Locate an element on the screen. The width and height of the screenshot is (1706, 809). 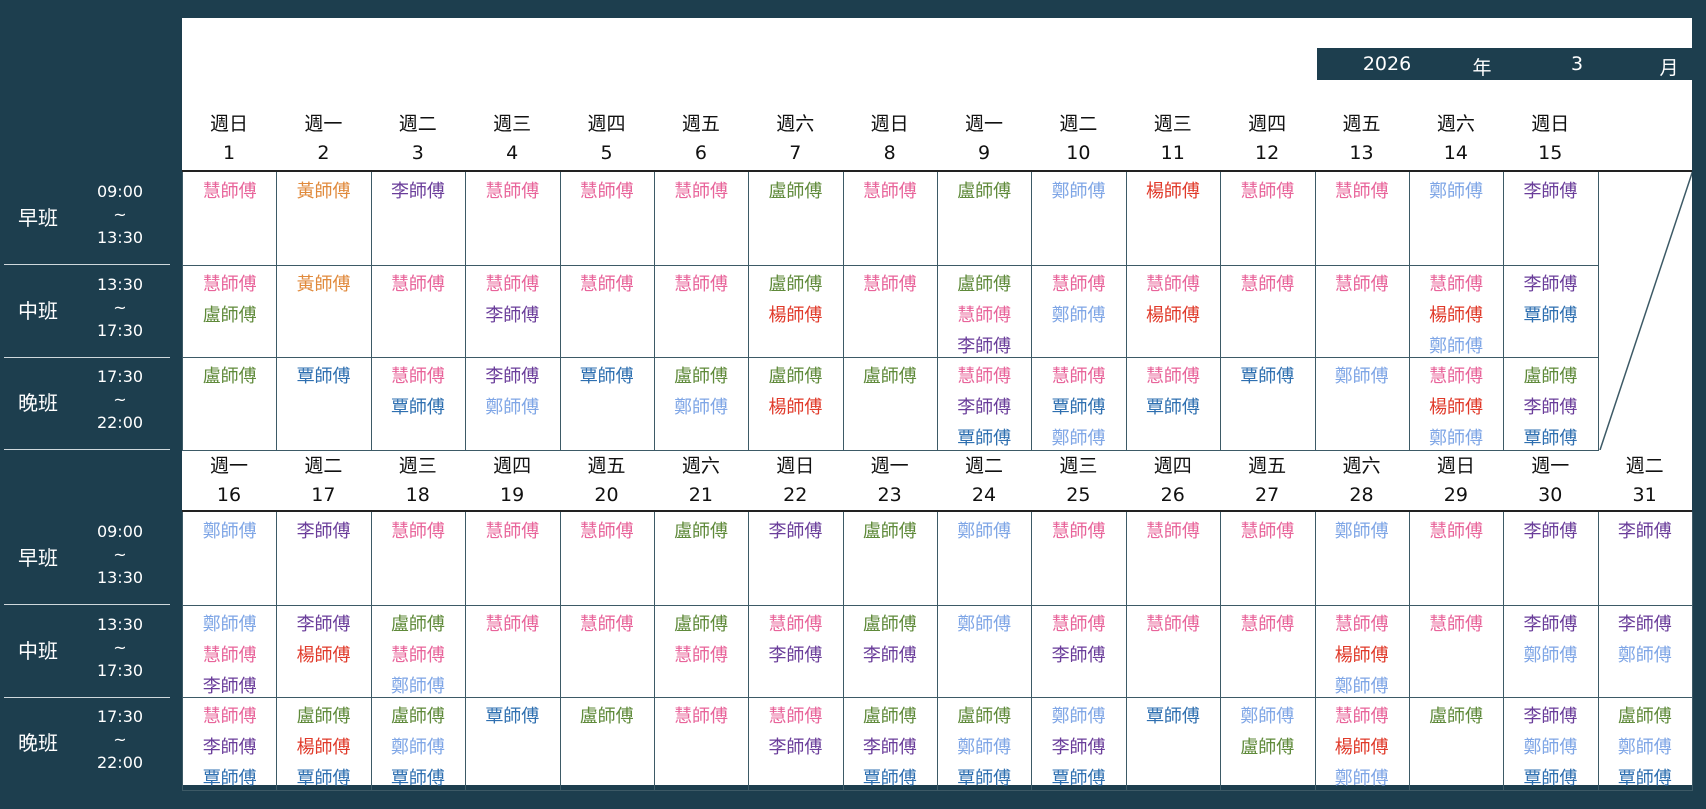
shift-cell: 李師傅 鄭師傅 覃師傅 is located at coordinates (1551, 744).